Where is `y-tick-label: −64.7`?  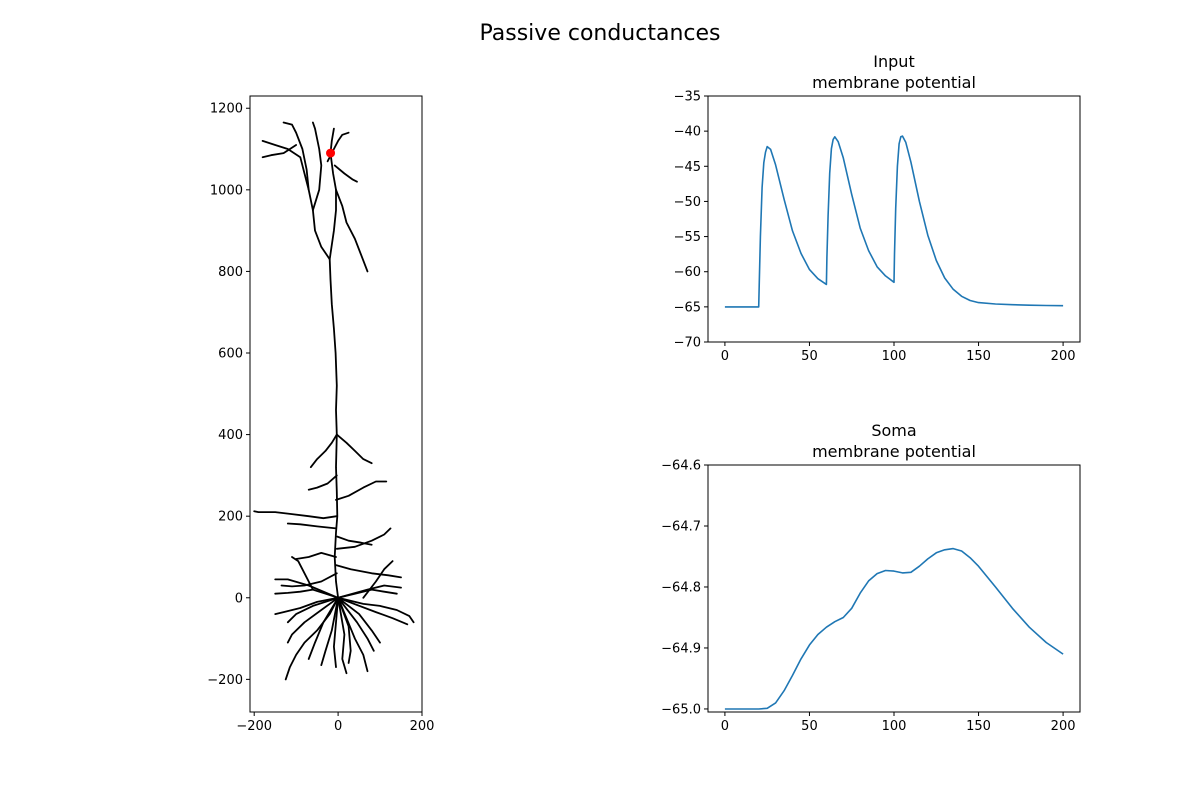 y-tick-label: −64.7 is located at coordinates (681, 526).